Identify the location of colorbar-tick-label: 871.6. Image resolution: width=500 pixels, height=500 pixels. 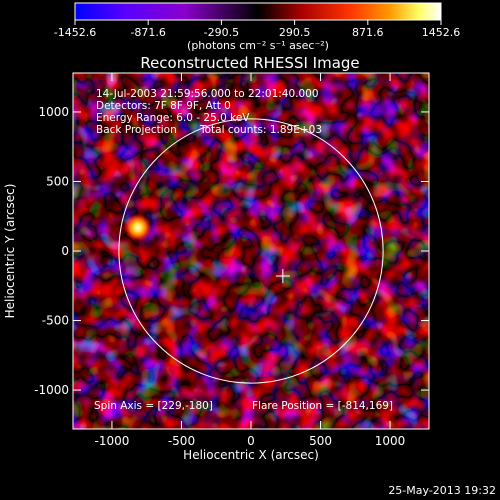
(368, 32).